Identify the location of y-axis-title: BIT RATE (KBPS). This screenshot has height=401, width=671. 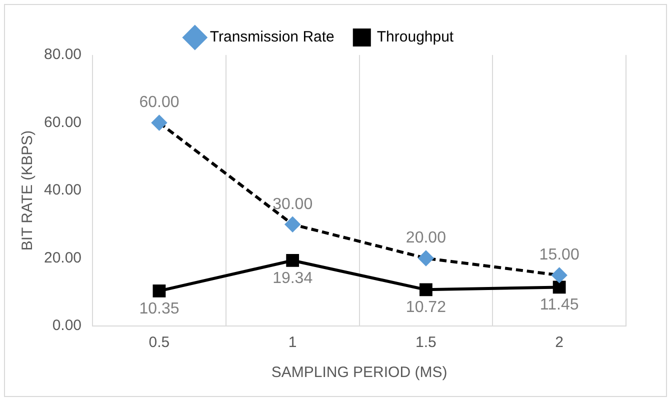
(27, 190).